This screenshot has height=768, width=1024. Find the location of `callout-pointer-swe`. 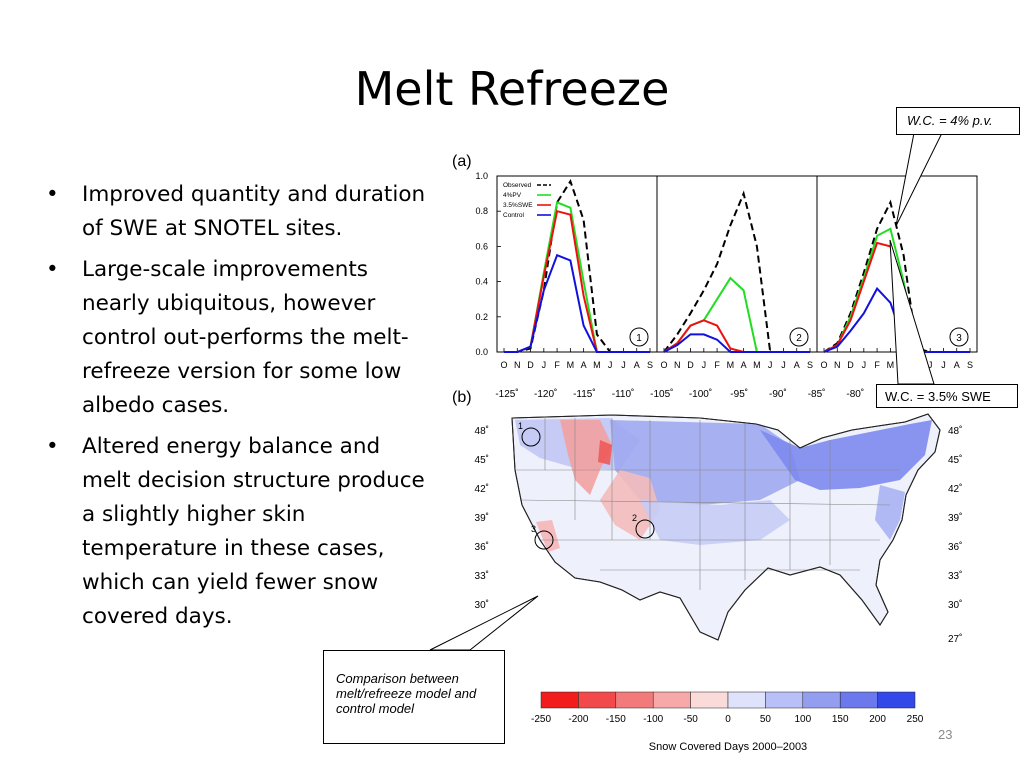

callout-pointer-swe is located at coordinates (912, 312).